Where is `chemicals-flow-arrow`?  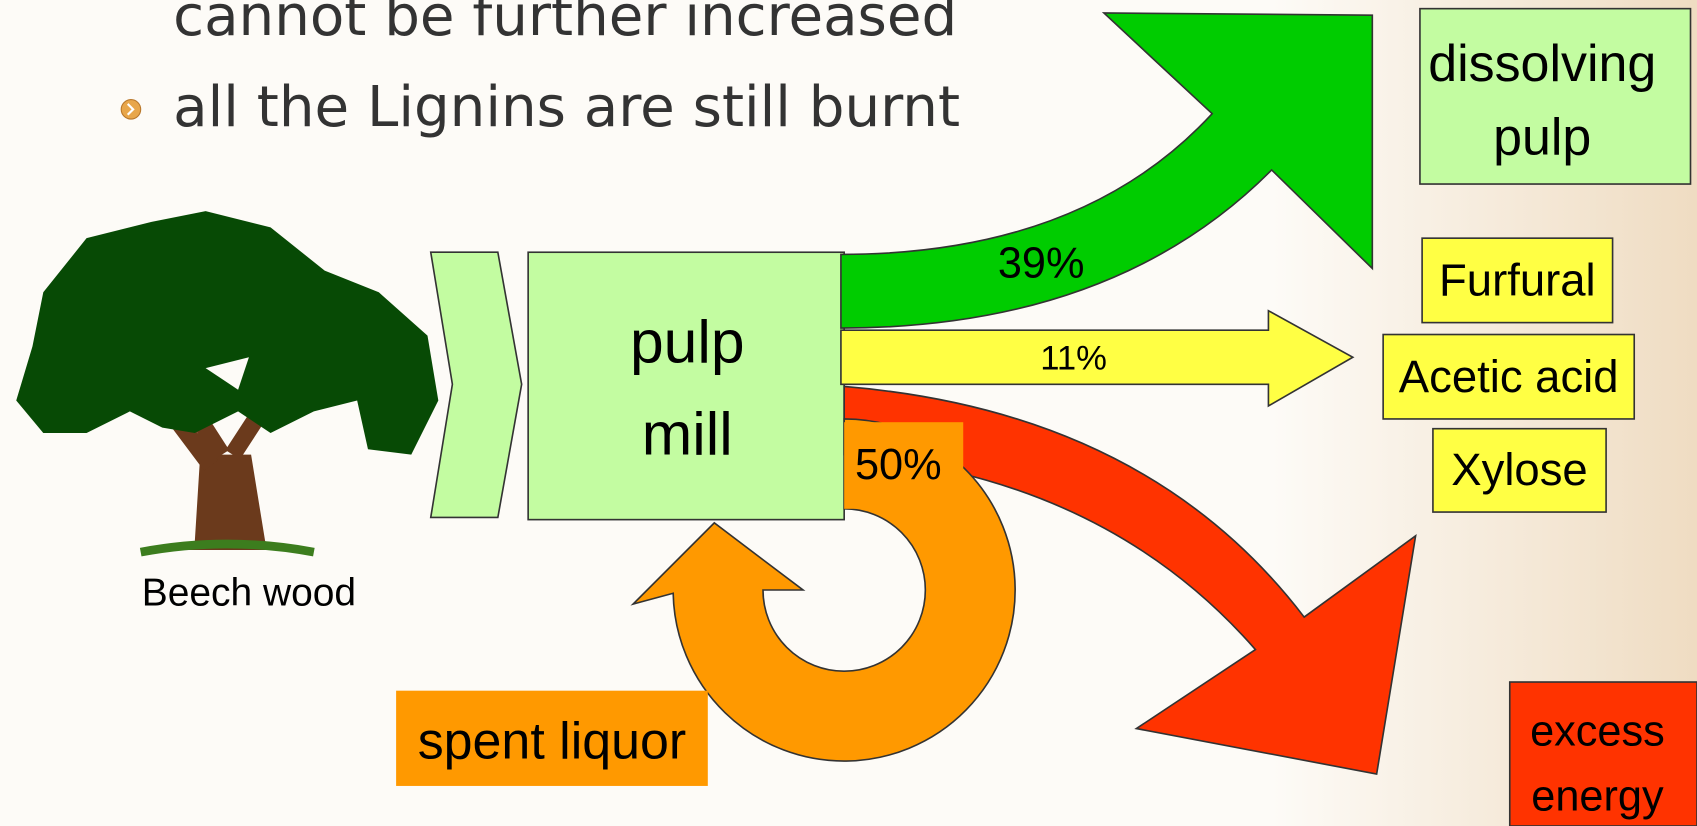
chemicals-flow-arrow is located at coordinates (1097, 358).